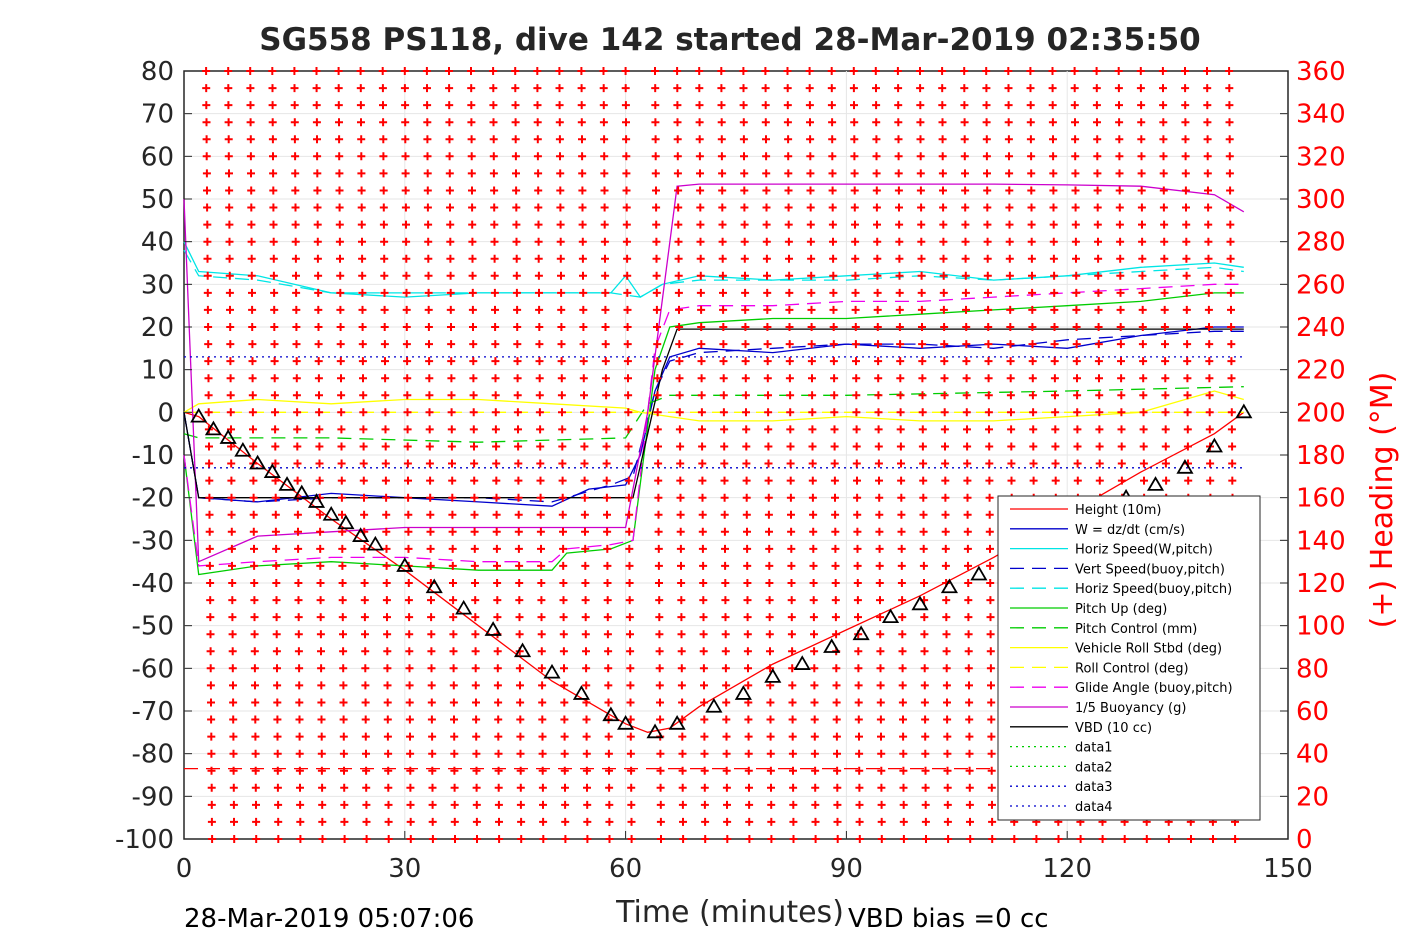  Describe the element at coordinates (1150, 569) in the screenshot. I see `legend-entry: Vert Speed(buoy,pitch)` at that location.